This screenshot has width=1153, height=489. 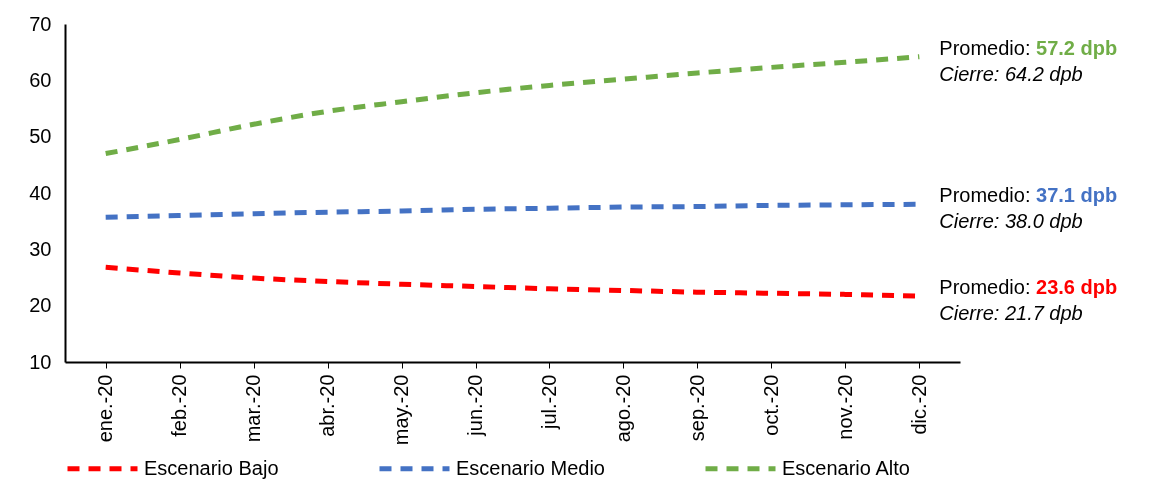 What do you see at coordinates (1028, 195) in the screenshot?
I see `annotation: Promedio: 37.1 dpb` at bounding box center [1028, 195].